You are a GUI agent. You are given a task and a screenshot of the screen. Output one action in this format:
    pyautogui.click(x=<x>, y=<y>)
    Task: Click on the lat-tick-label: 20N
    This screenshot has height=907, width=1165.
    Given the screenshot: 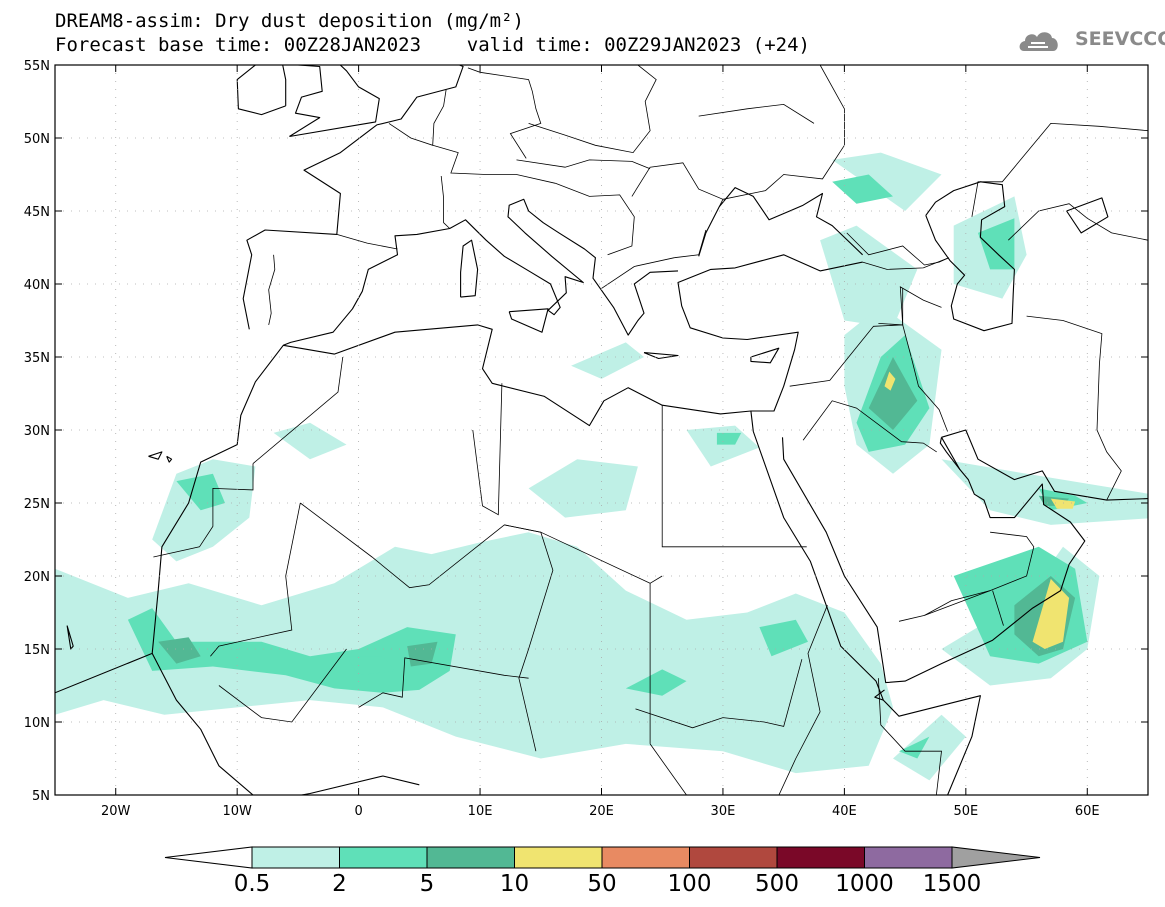 What is the action you would take?
    pyautogui.click(x=37, y=577)
    